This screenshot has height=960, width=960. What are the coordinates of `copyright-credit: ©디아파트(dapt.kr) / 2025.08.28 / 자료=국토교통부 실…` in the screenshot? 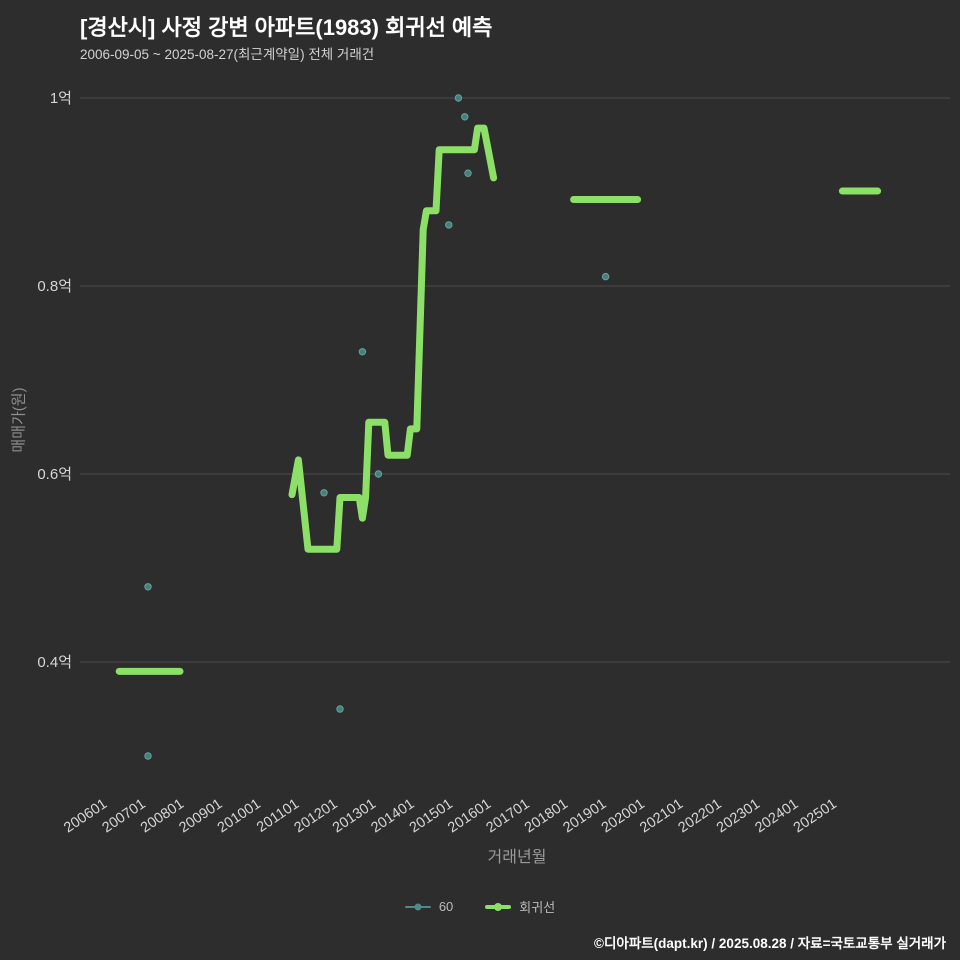 It's located at (770, 943).